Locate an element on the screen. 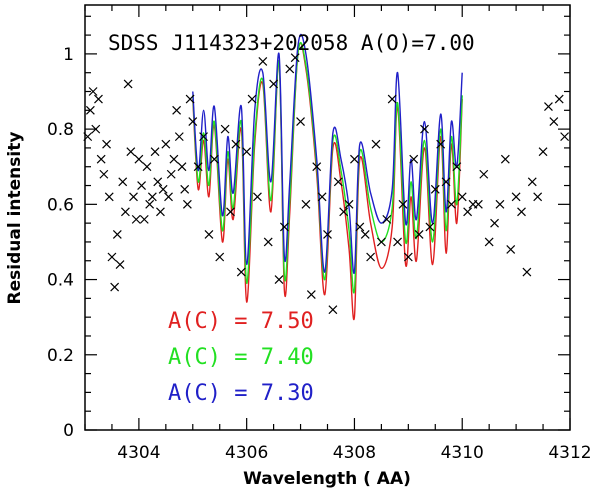 This screenshot has width=600, height=490. y-tick-label: 0.8 is located at coordinates (60, 130).